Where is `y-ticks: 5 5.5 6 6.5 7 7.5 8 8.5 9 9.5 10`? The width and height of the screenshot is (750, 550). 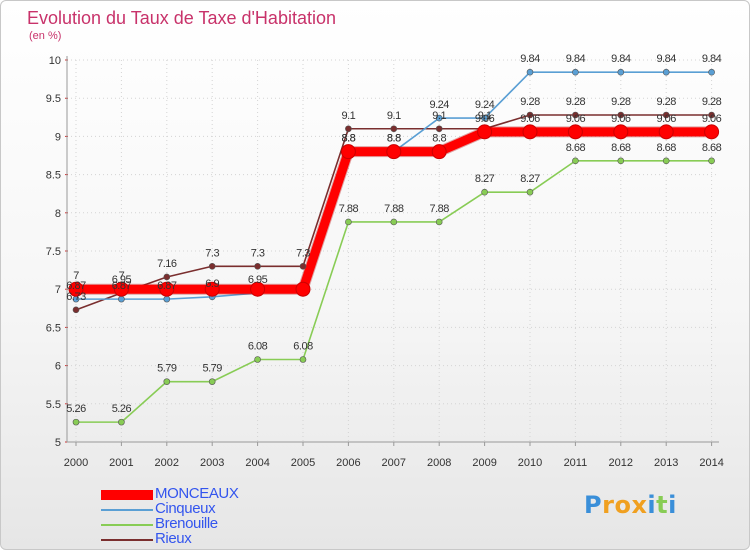
y-ticks: 5 5.5 6 6.5 7 7.5 8 8.5 9 9.5 10 is located at coordinates (53, 252).